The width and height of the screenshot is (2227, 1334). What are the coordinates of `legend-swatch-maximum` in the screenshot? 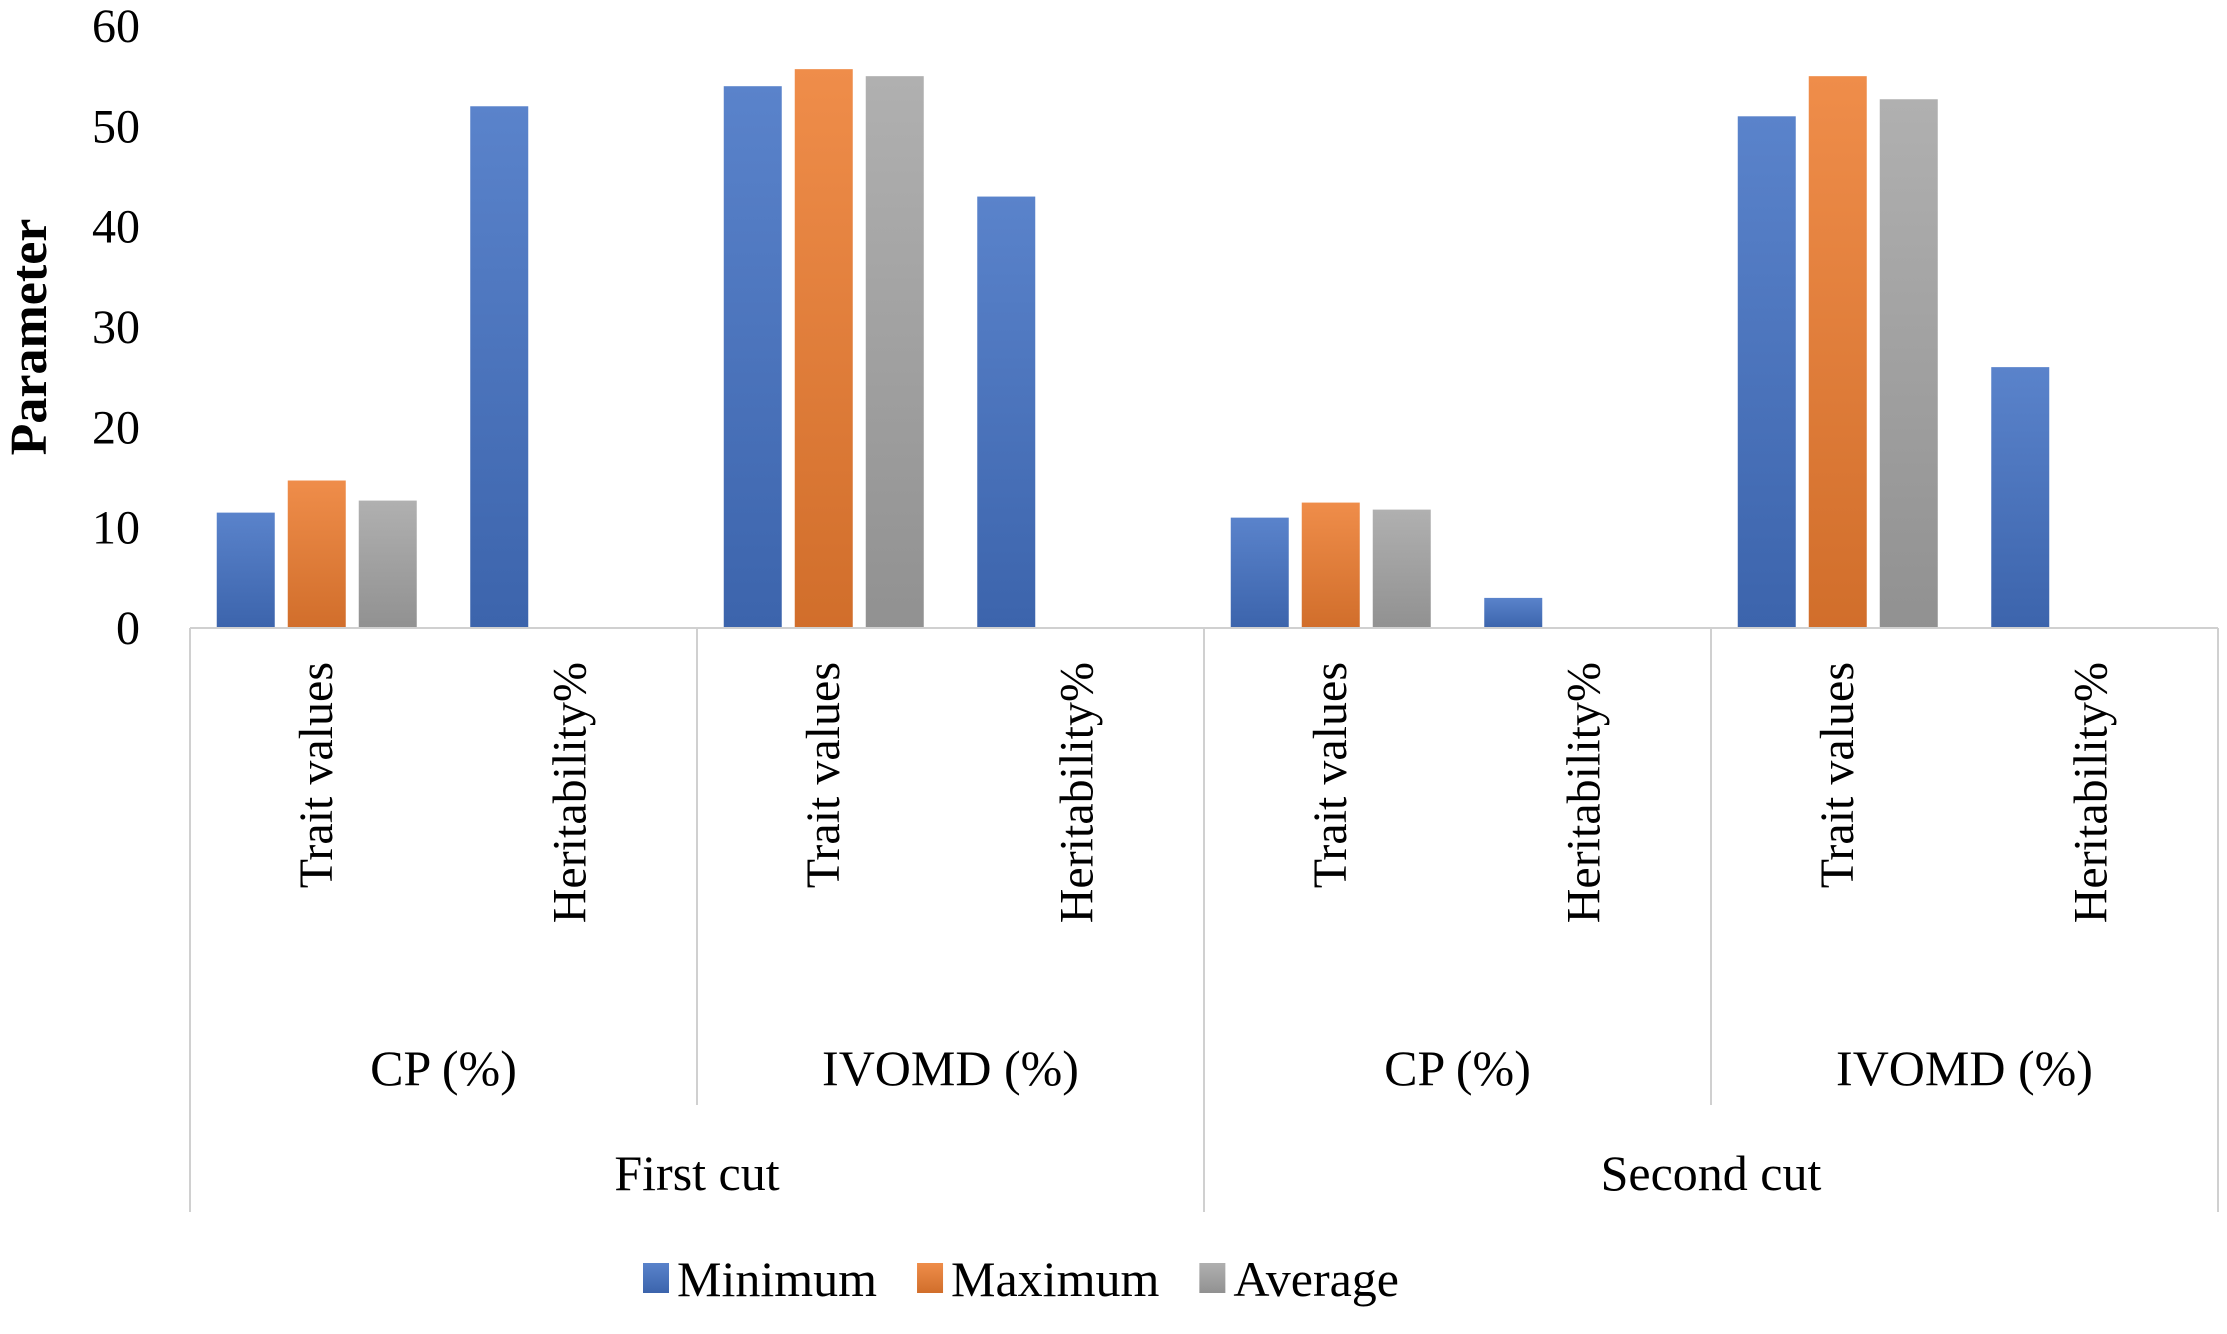 It's located at (930, 1278).